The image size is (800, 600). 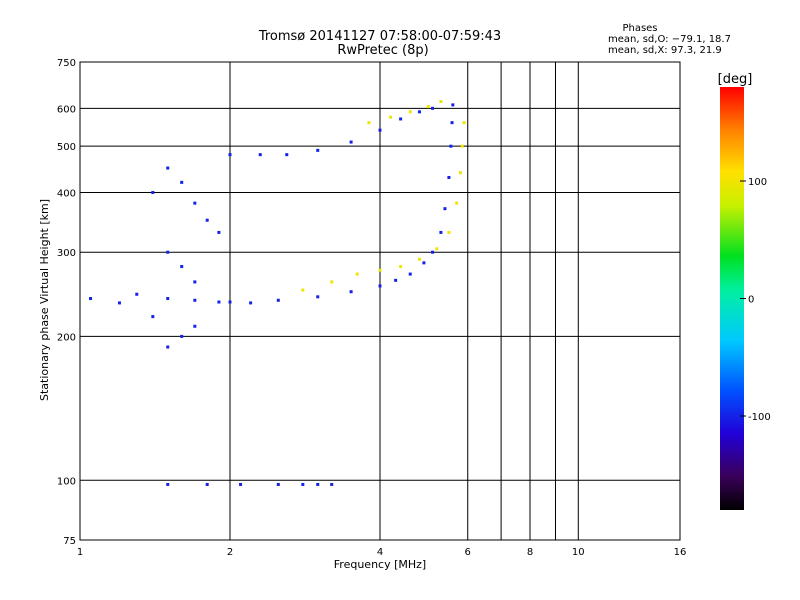 I want to click on x-tick-label: 2, so click(x=230, y=552).